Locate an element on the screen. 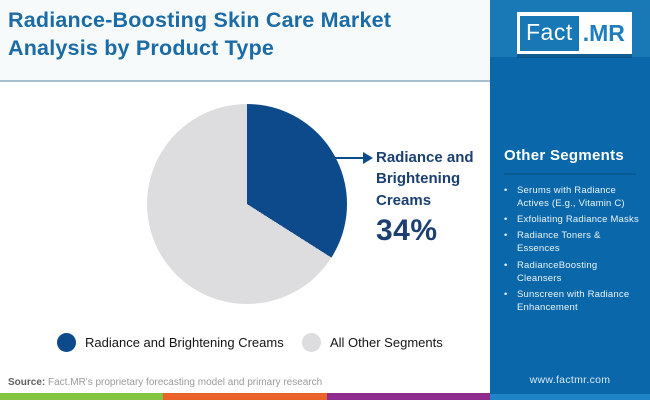 Image resolution: width=650 pixels, height=400 pixels. source-label: Source: is located at coordinates (27, 382).